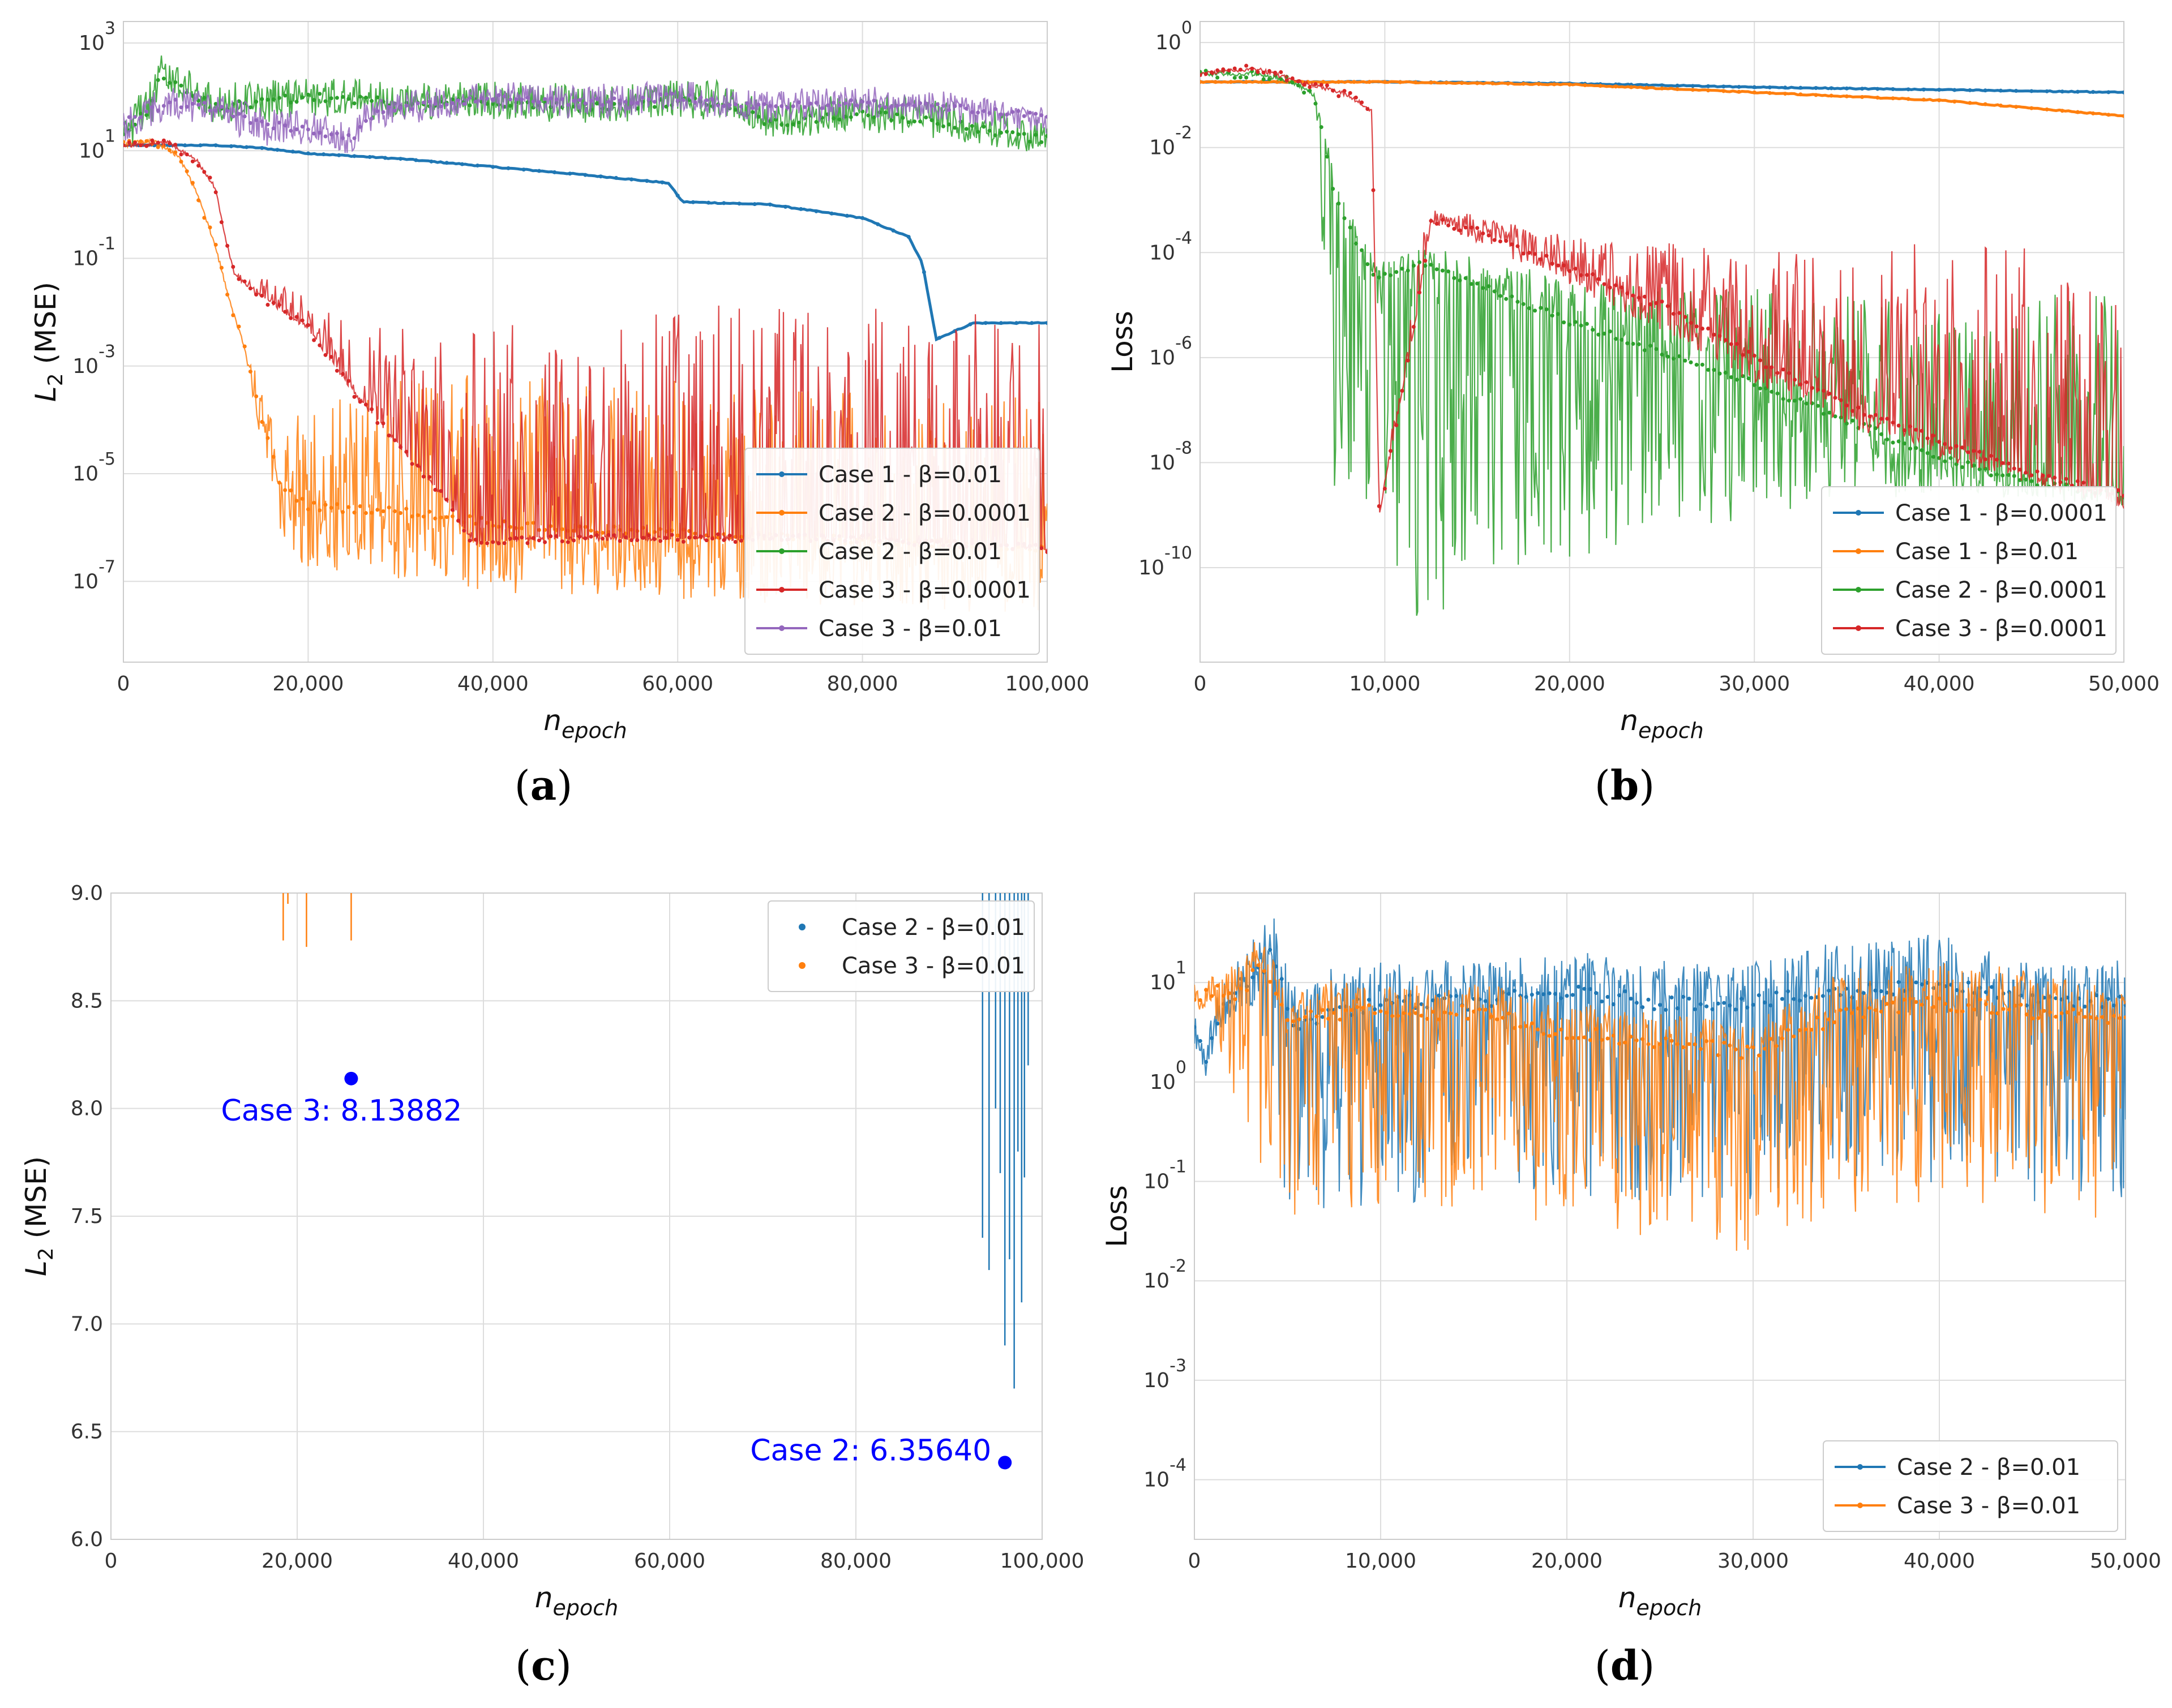 Image resolution: width=2172 pixels, height=1708 pixels. I want to click on y-tick-label: 10⁻³, so click(93, 360).